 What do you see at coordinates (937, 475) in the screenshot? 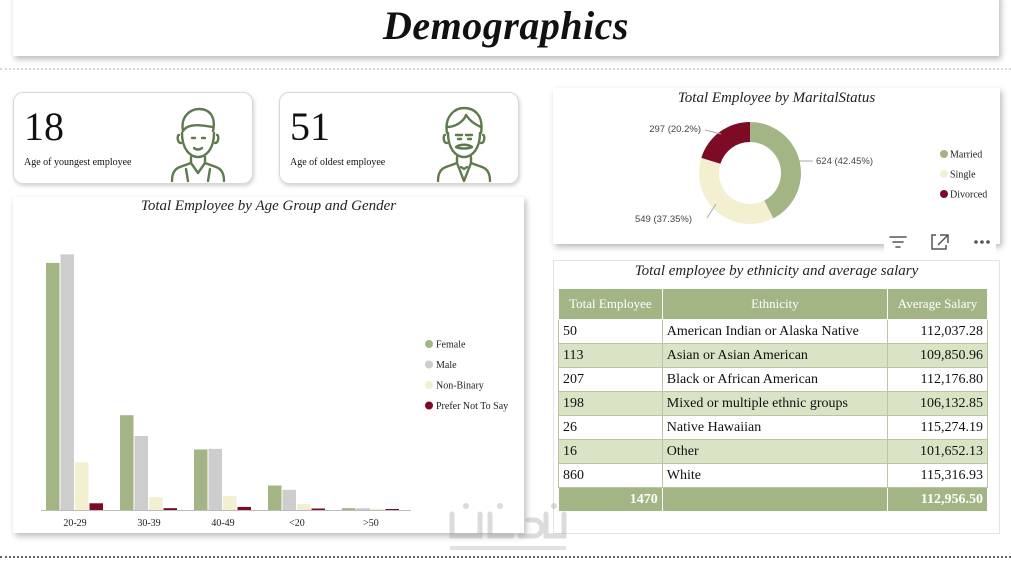
I see `cell-salary: 115,316.93` at bounding box center [937, 475].